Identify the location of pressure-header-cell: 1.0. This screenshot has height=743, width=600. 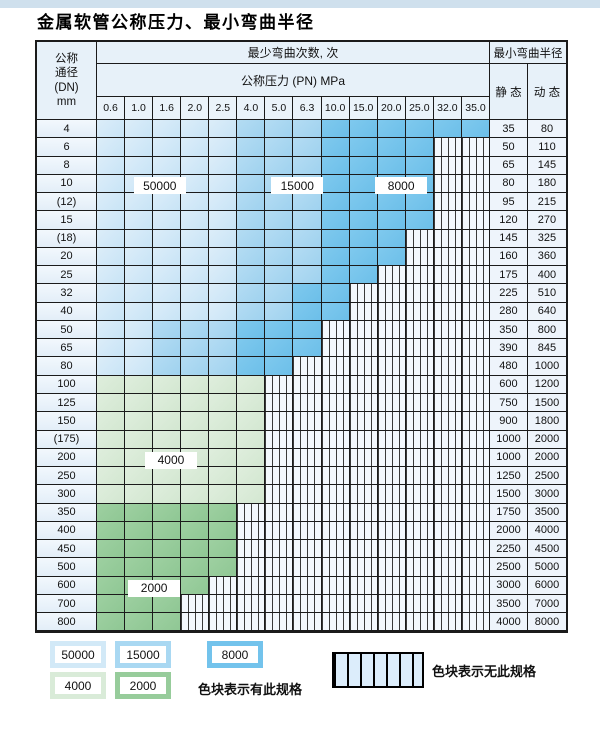
(139, 108).